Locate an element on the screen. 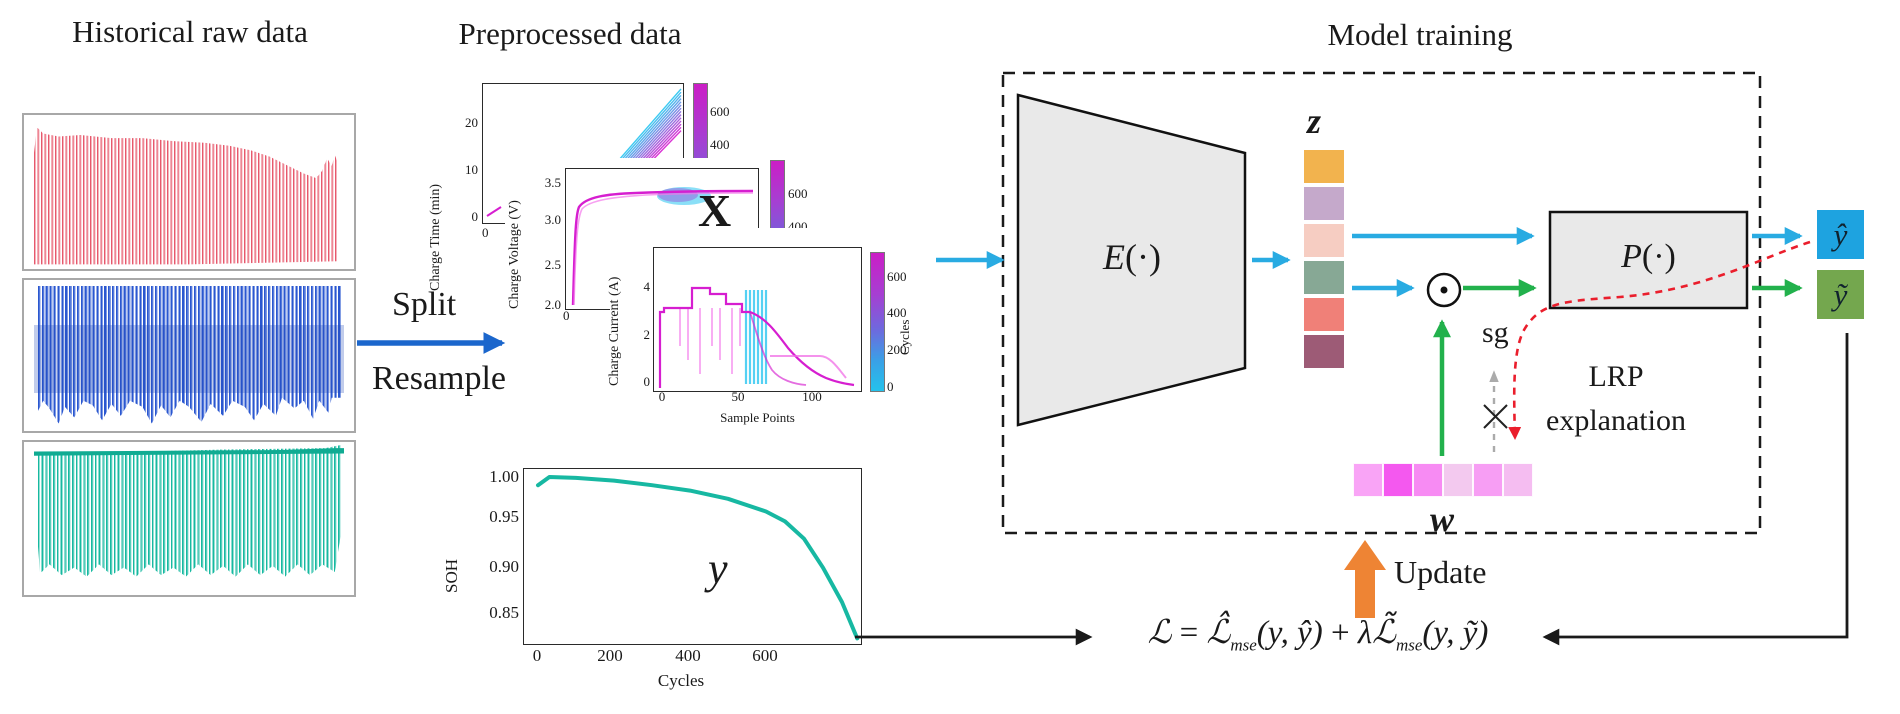  elementwise-product-icon is located at coordinates (1444, 290).